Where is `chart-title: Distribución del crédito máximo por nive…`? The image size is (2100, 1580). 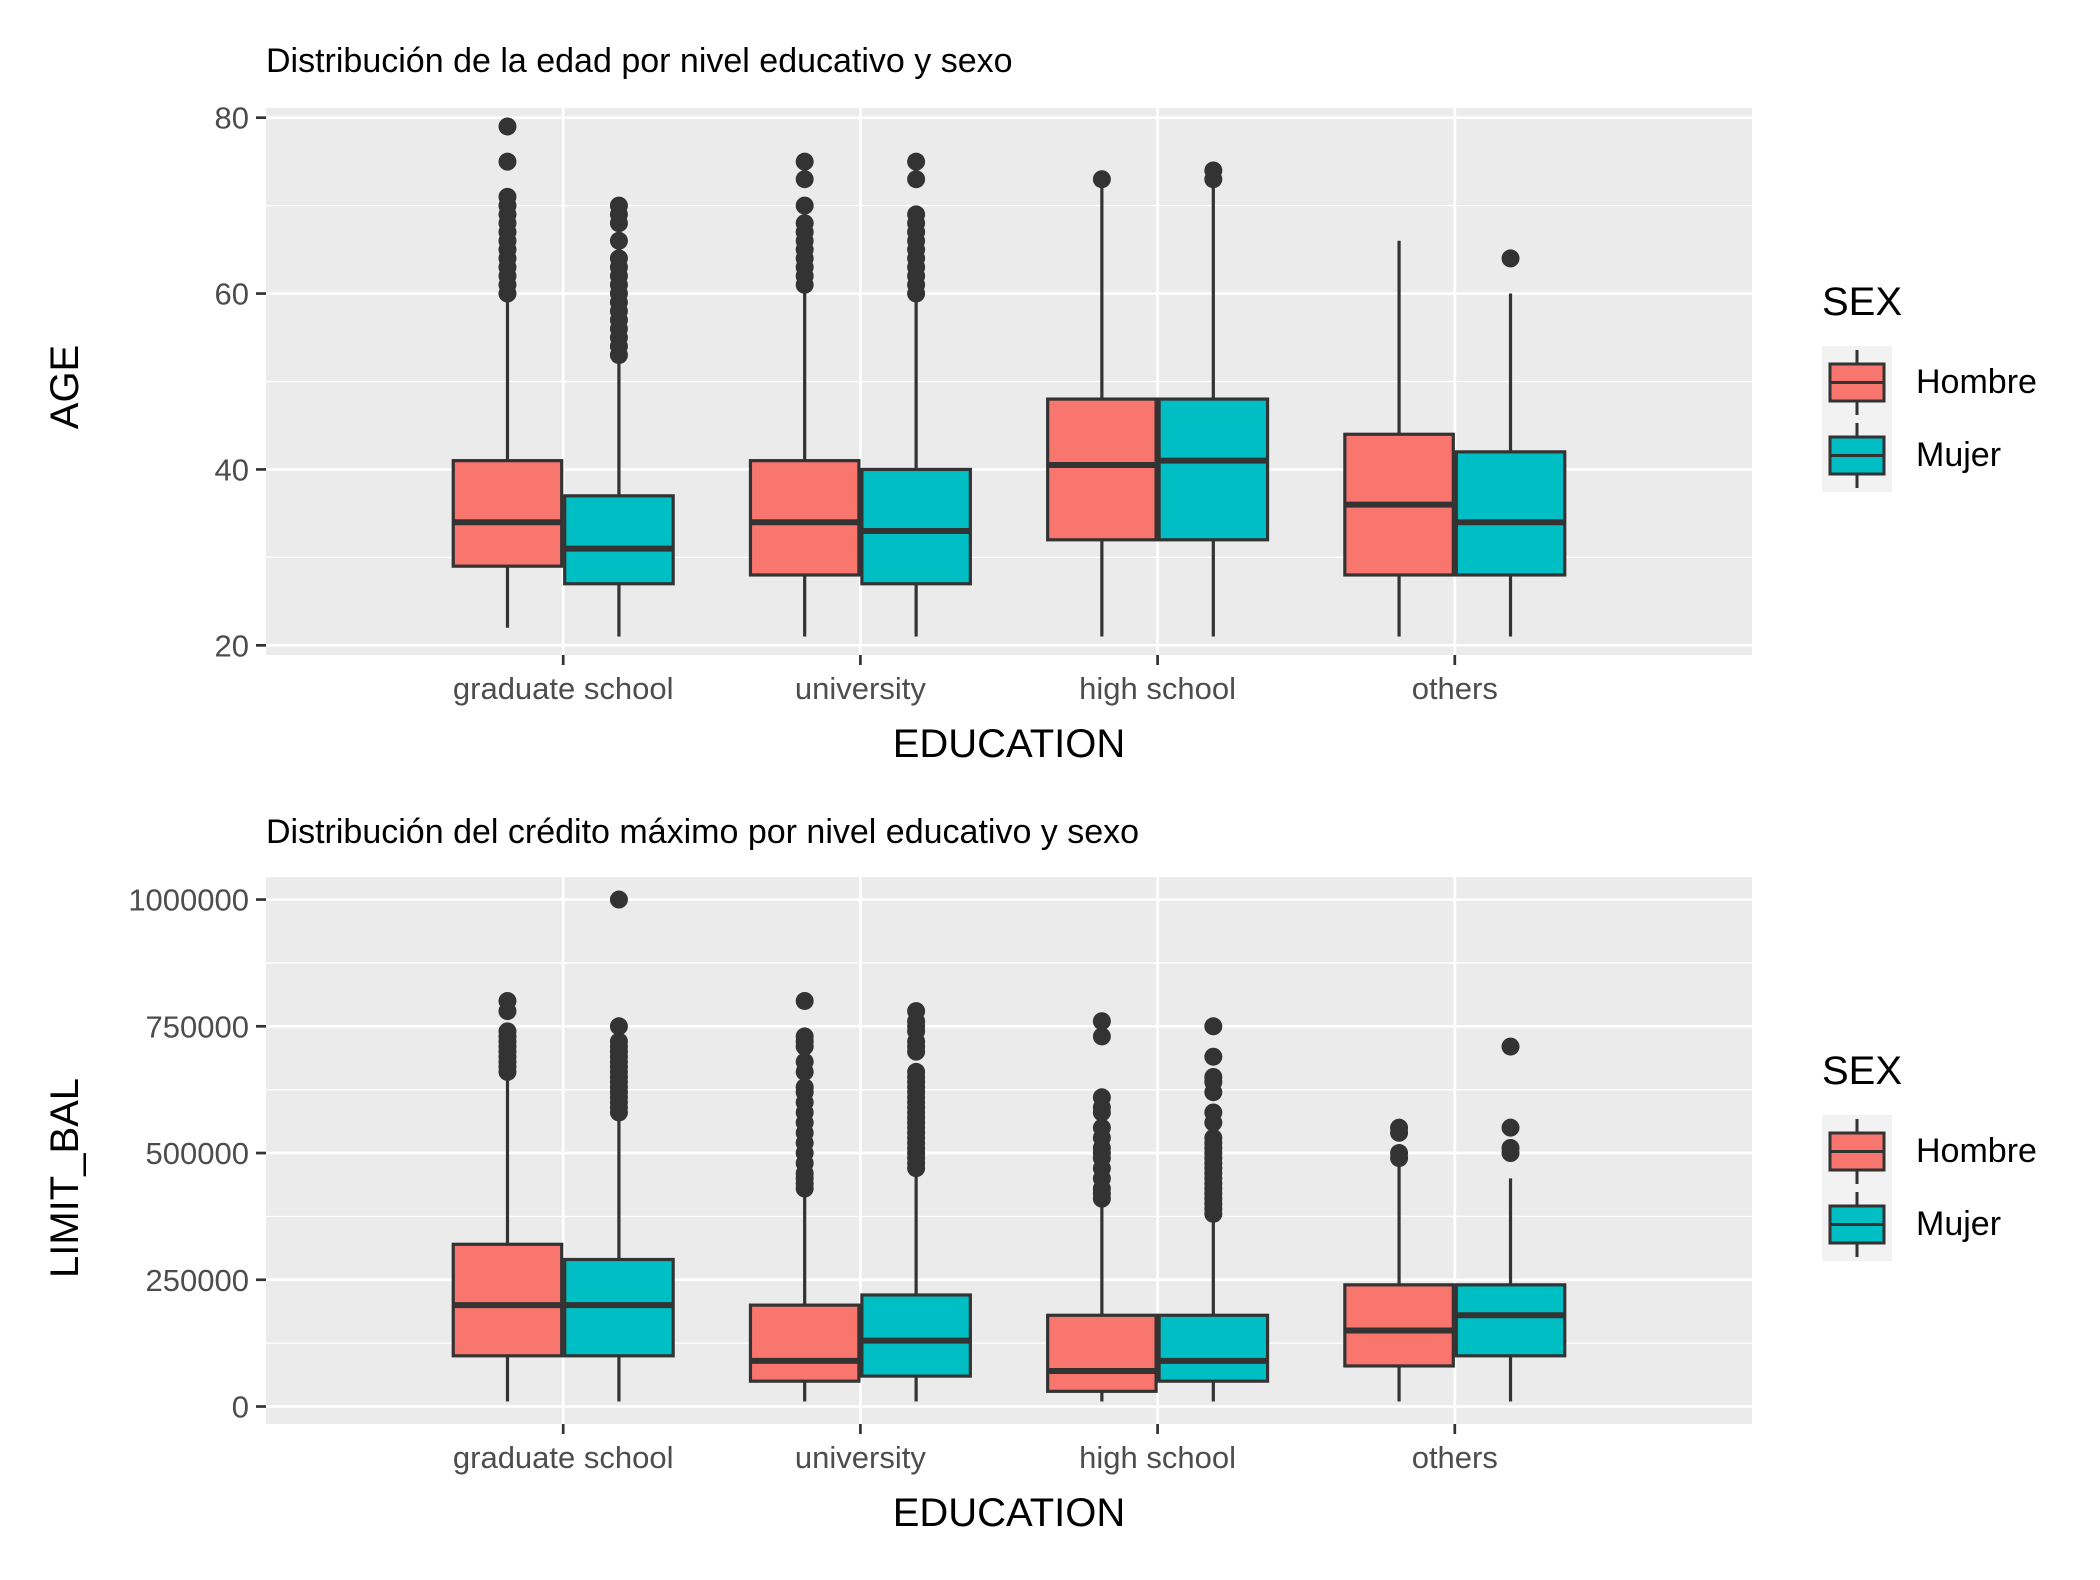 chart-title: Distribución del crédito máximo por nive… is located at coordinates (702, 832).